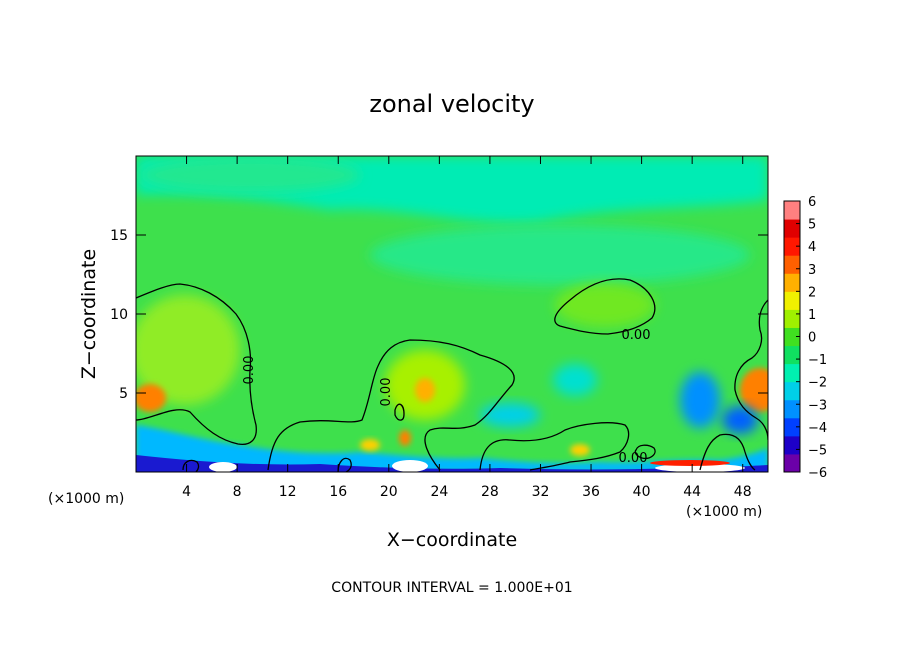 This screenshot has height=654, width=904. What do you see at coordinates (817, 428) in the screenshot?
I see `colorbar-tick-label: −4` at bounding box center [817, 428].